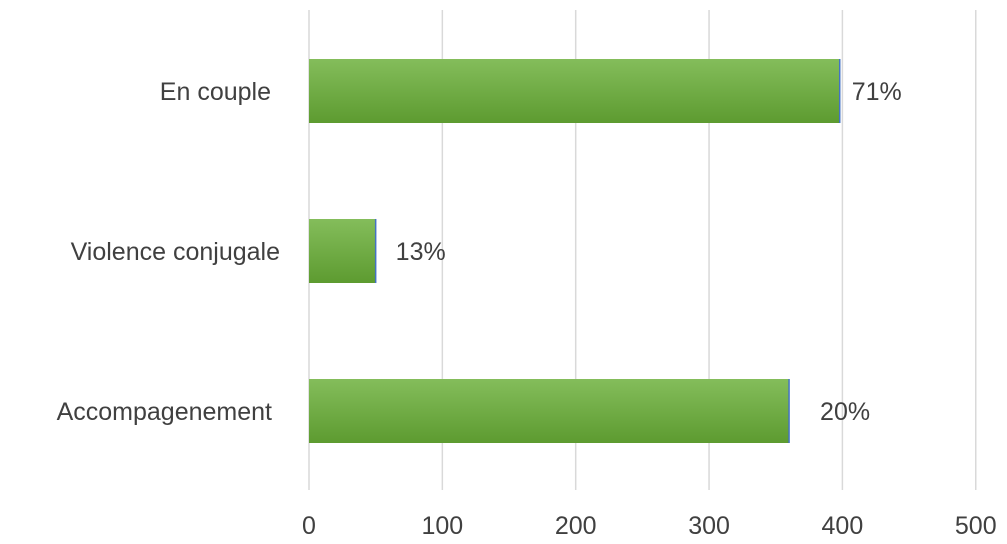  I want to click on x-tick-label: 200, so click(576, 526).